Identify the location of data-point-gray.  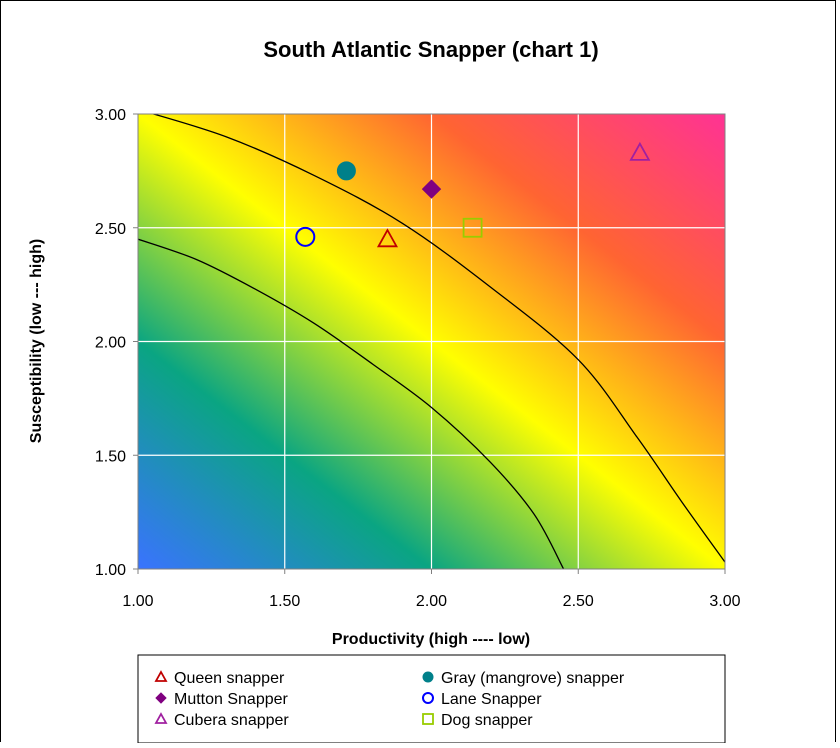
(346, 171).